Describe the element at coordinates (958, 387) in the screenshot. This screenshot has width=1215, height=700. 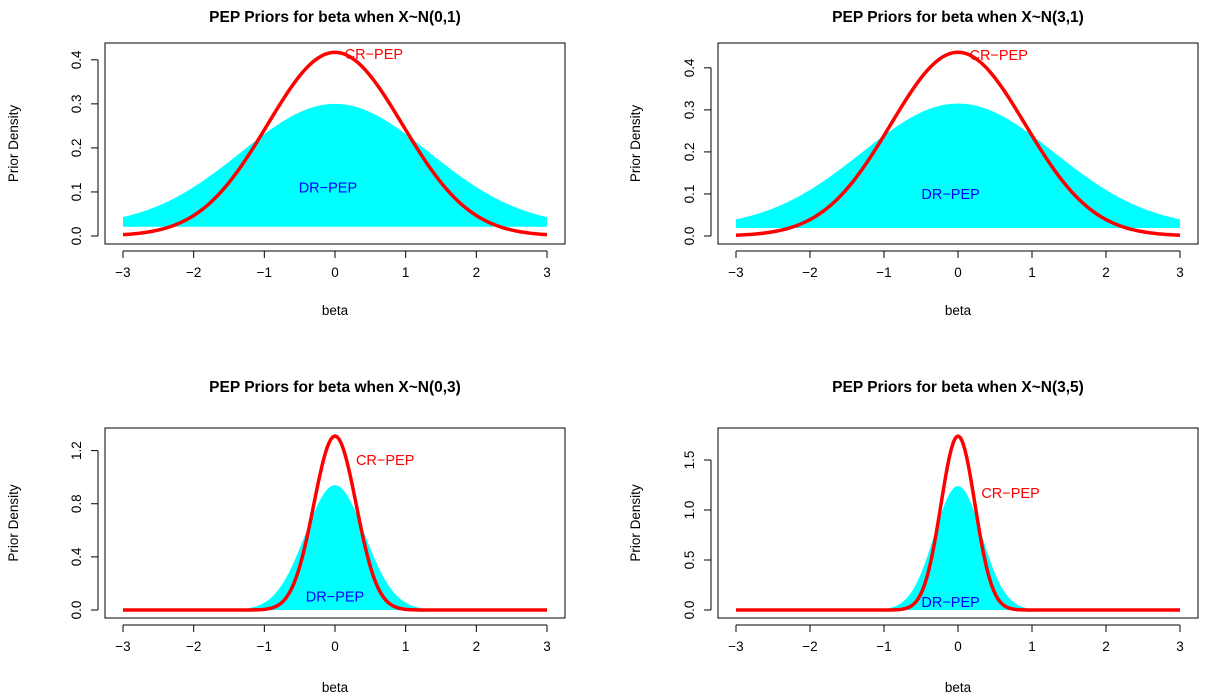
I see `chart-title: PEP Priors for beta when X~N(3,5)` at that location.